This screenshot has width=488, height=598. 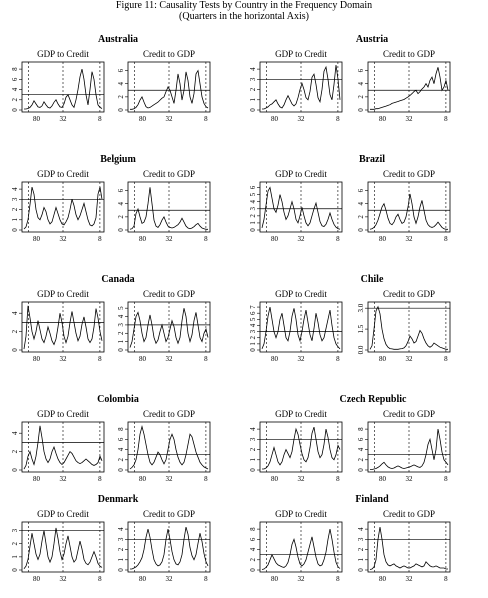 I want to click on country-name: Belgium, so click(x=118, y=159).